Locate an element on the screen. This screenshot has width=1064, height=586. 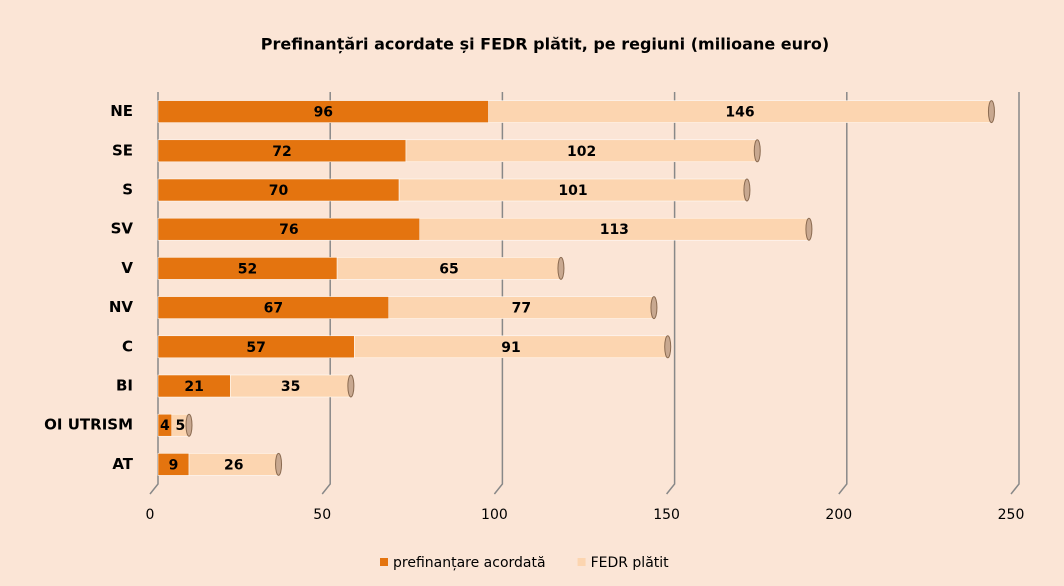
data-label: 96 is located at coordinates (323, 113).